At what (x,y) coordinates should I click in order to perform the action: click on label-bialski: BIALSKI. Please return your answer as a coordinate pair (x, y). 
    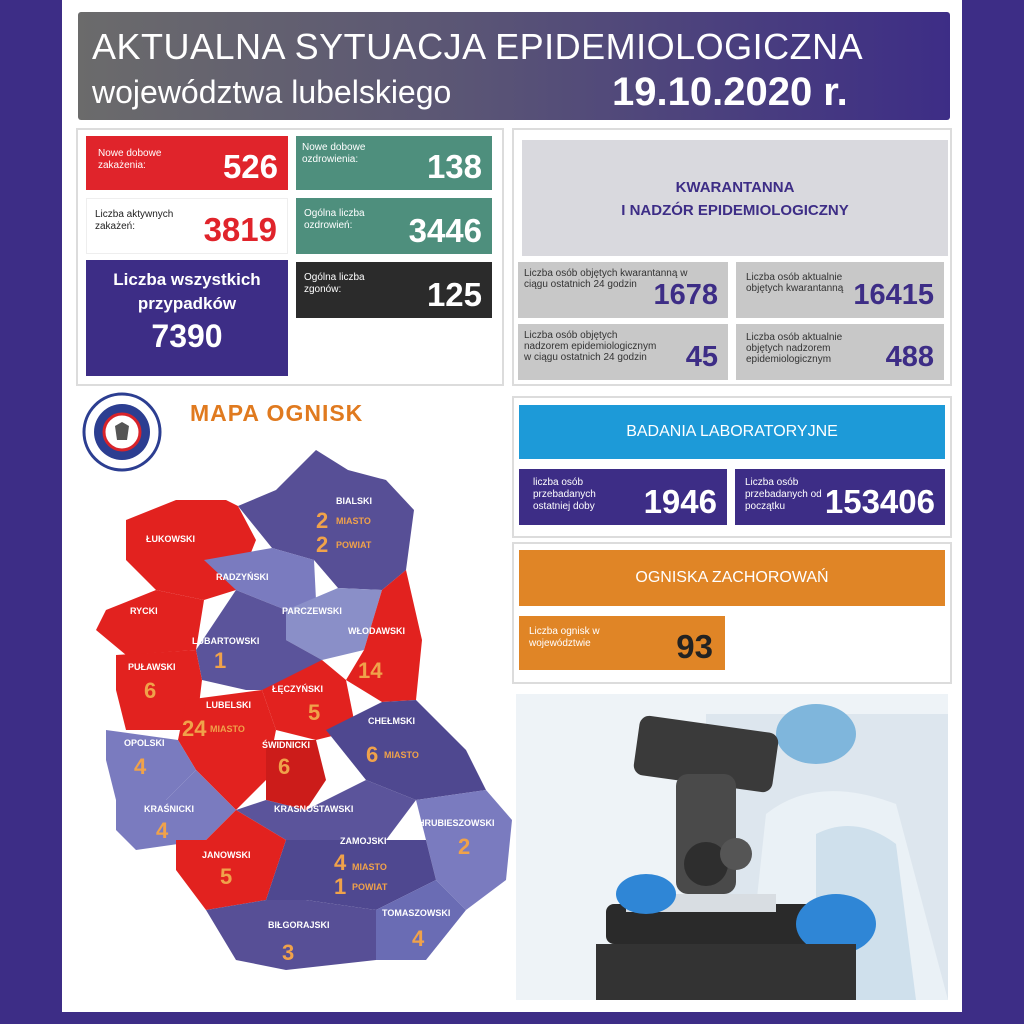
    Looking at the image, I should click on (354, 501).